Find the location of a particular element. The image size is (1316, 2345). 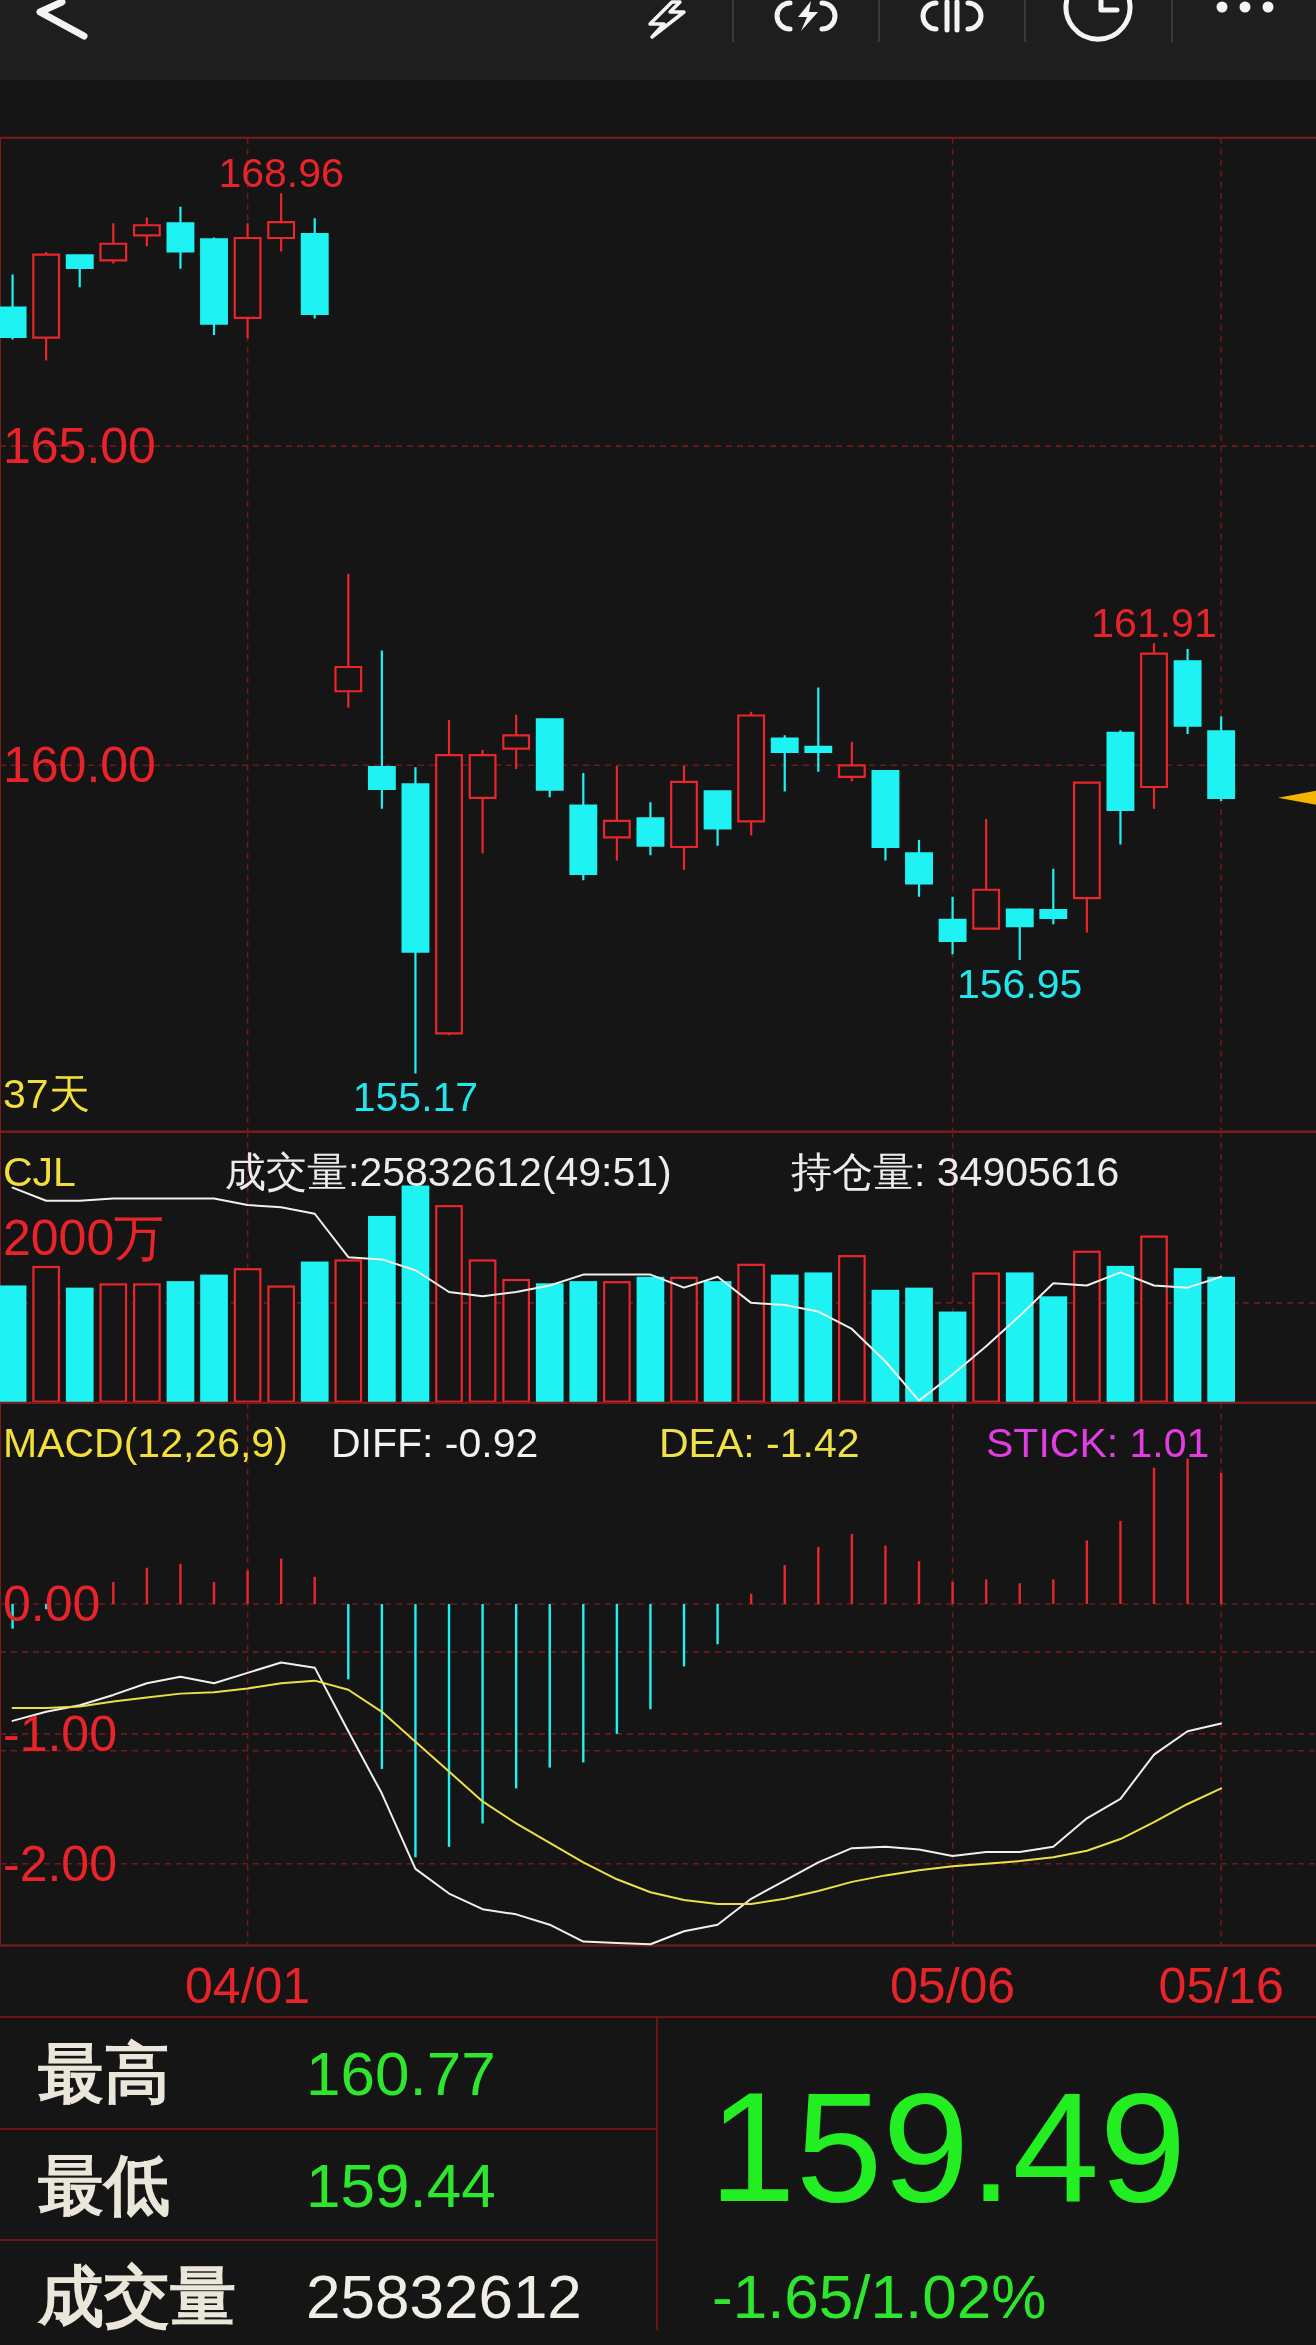

chart-title: CJL is located at coordinates (39, 1171).